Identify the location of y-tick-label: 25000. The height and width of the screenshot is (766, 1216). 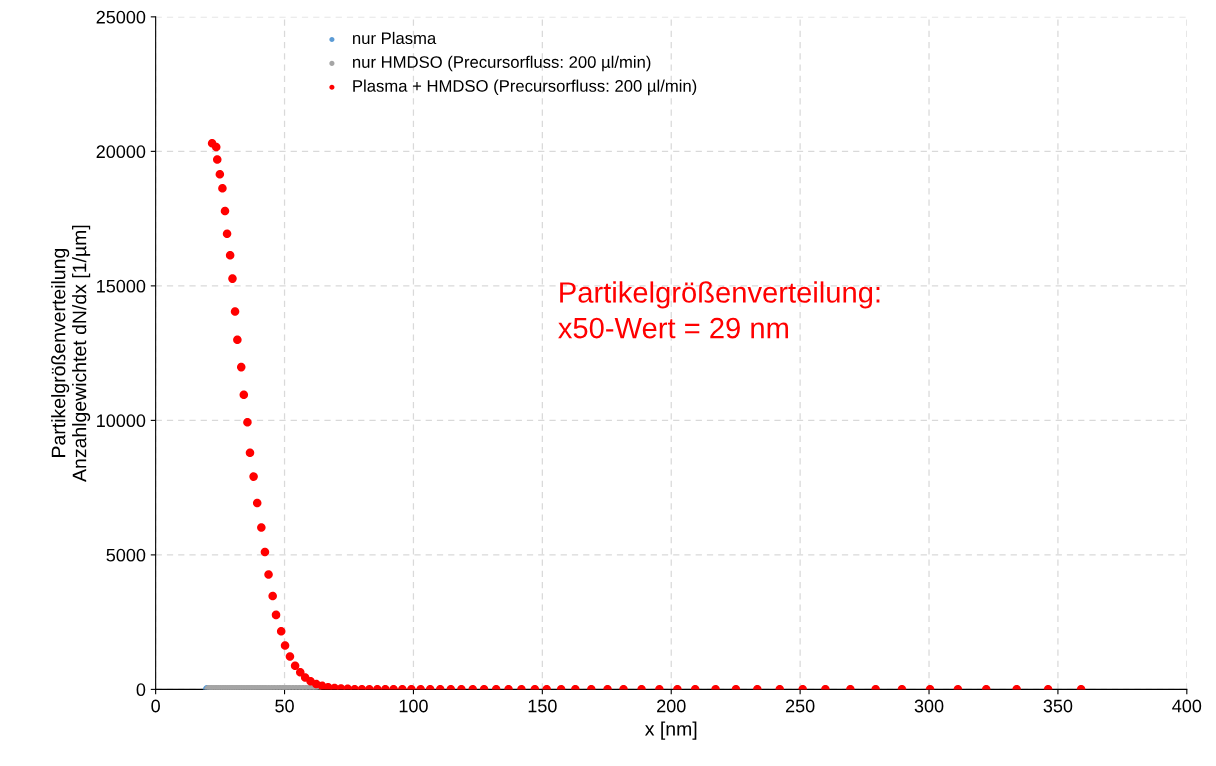
(121, 17).